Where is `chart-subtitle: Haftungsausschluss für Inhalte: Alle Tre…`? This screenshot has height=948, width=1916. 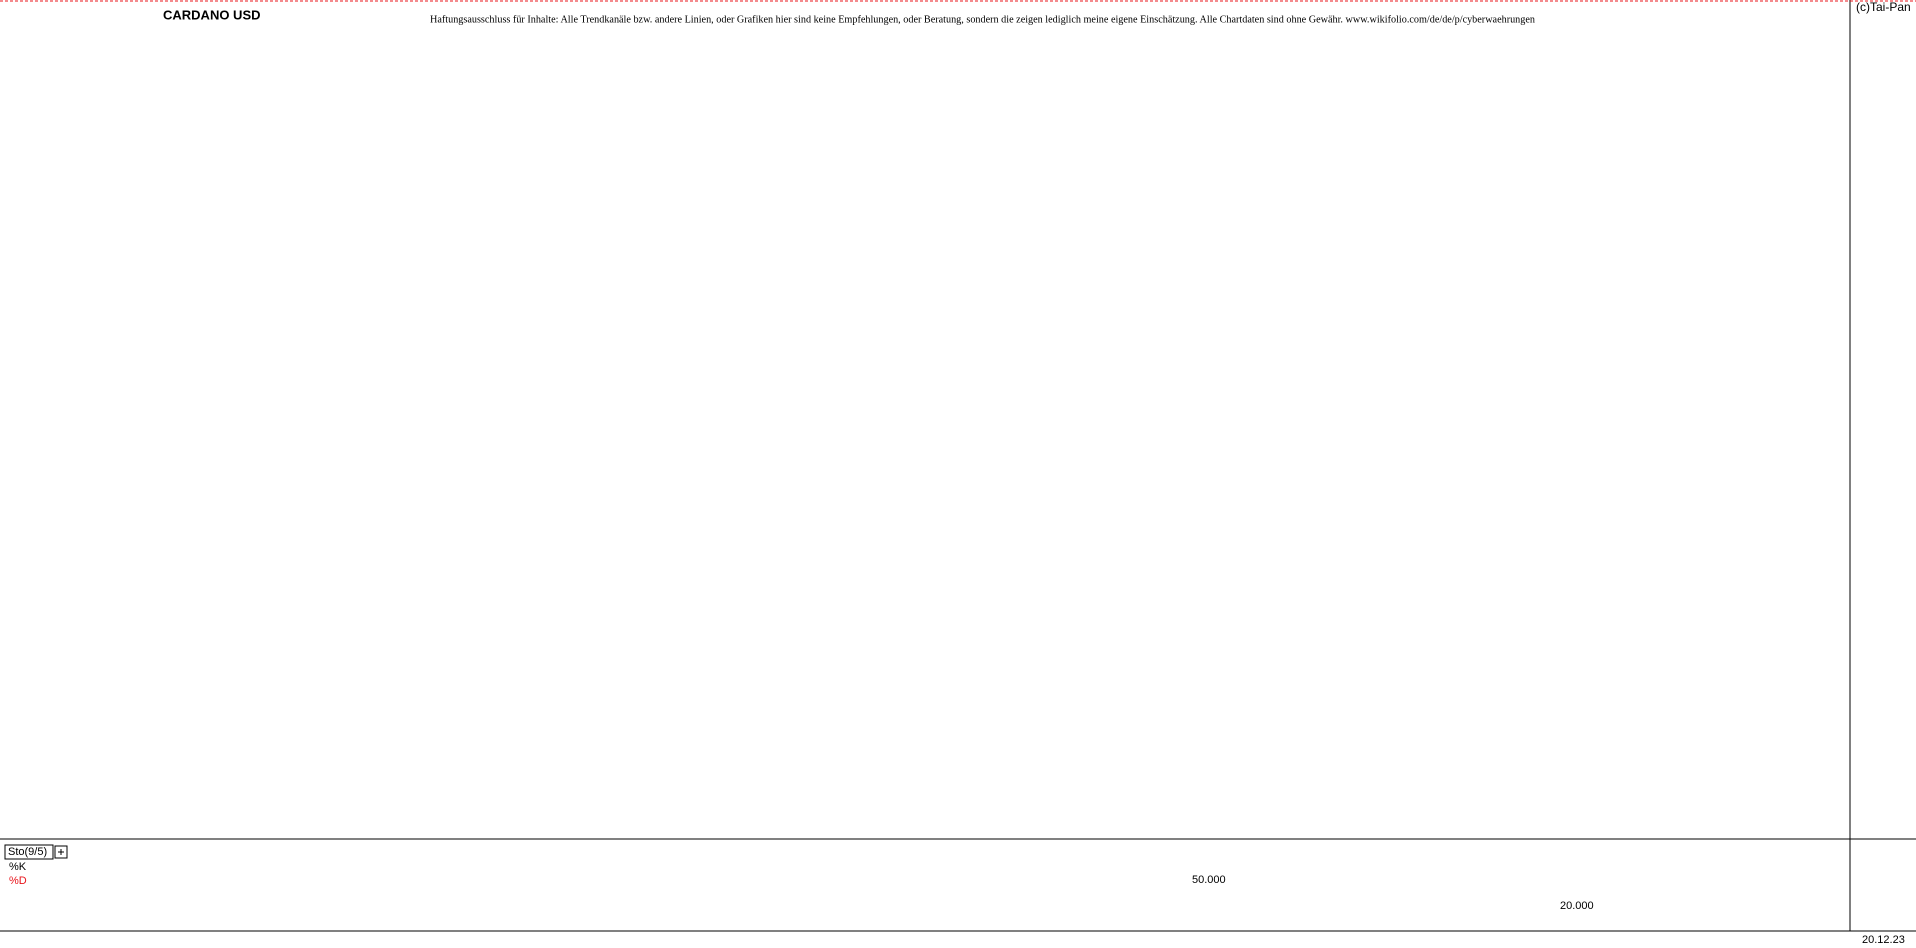 chart-subtitle: Haftungsausschluss für Inhalte: Alle Tre… is located at coordinates (982, 19).